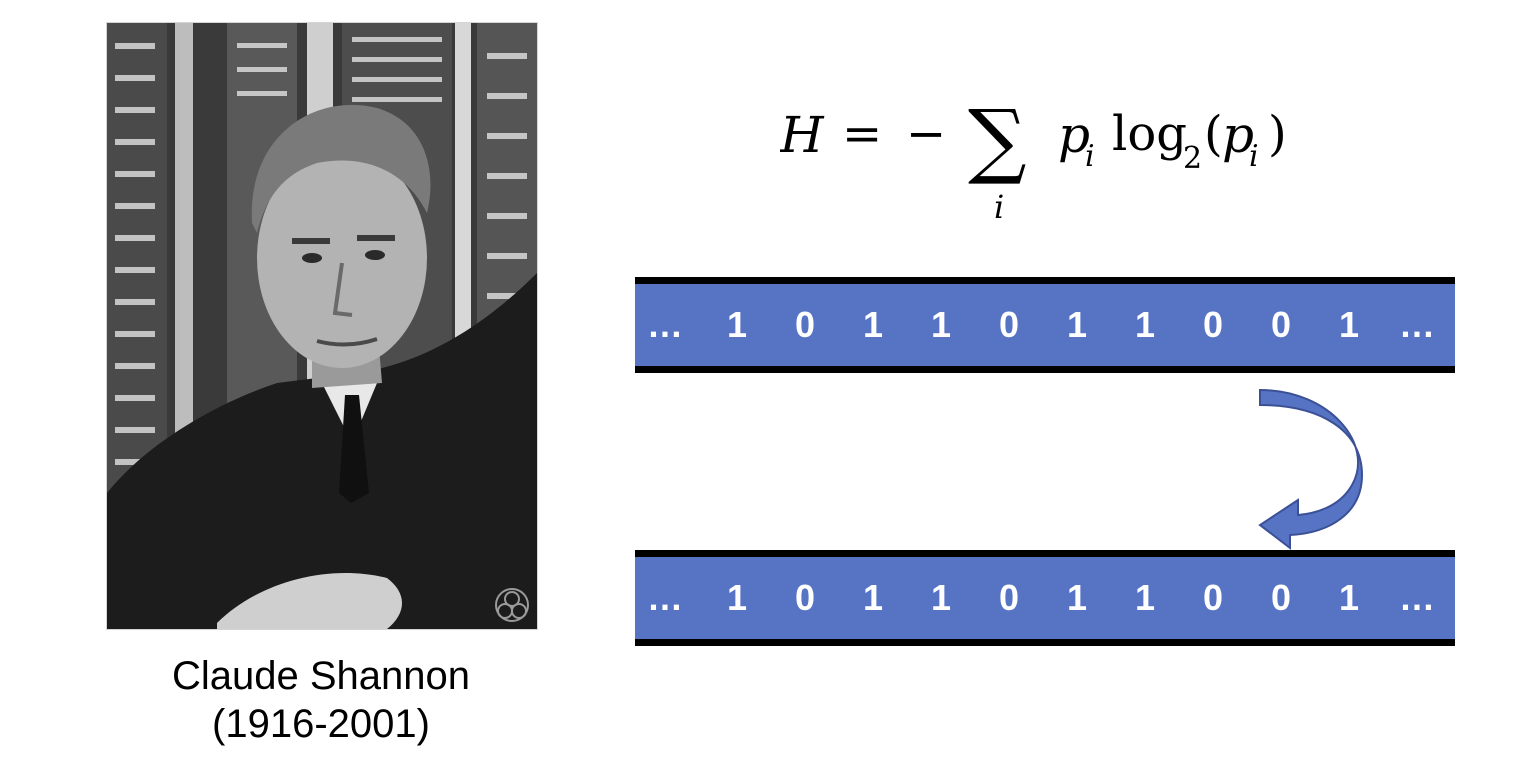  What do you see at coordinates (321, 724) in the screenshot?
I see `caption-years: (1916-2001)` at bounding box center [321, 724].